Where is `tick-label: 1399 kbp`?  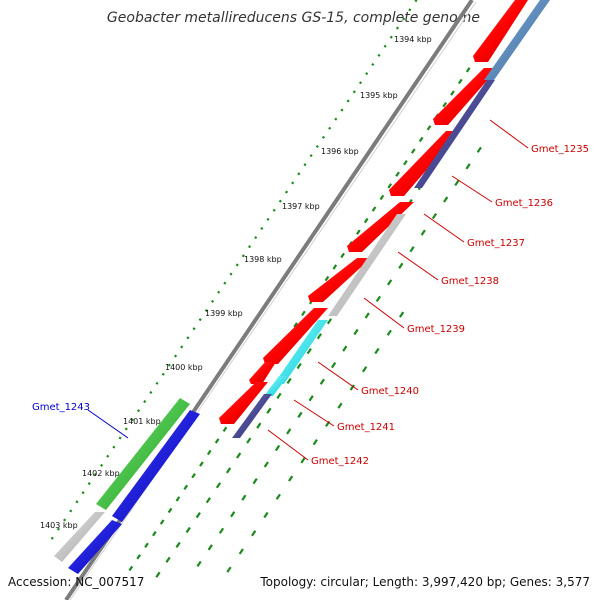
tick-label: 1399 kbp is located at coordinates (224, 313).